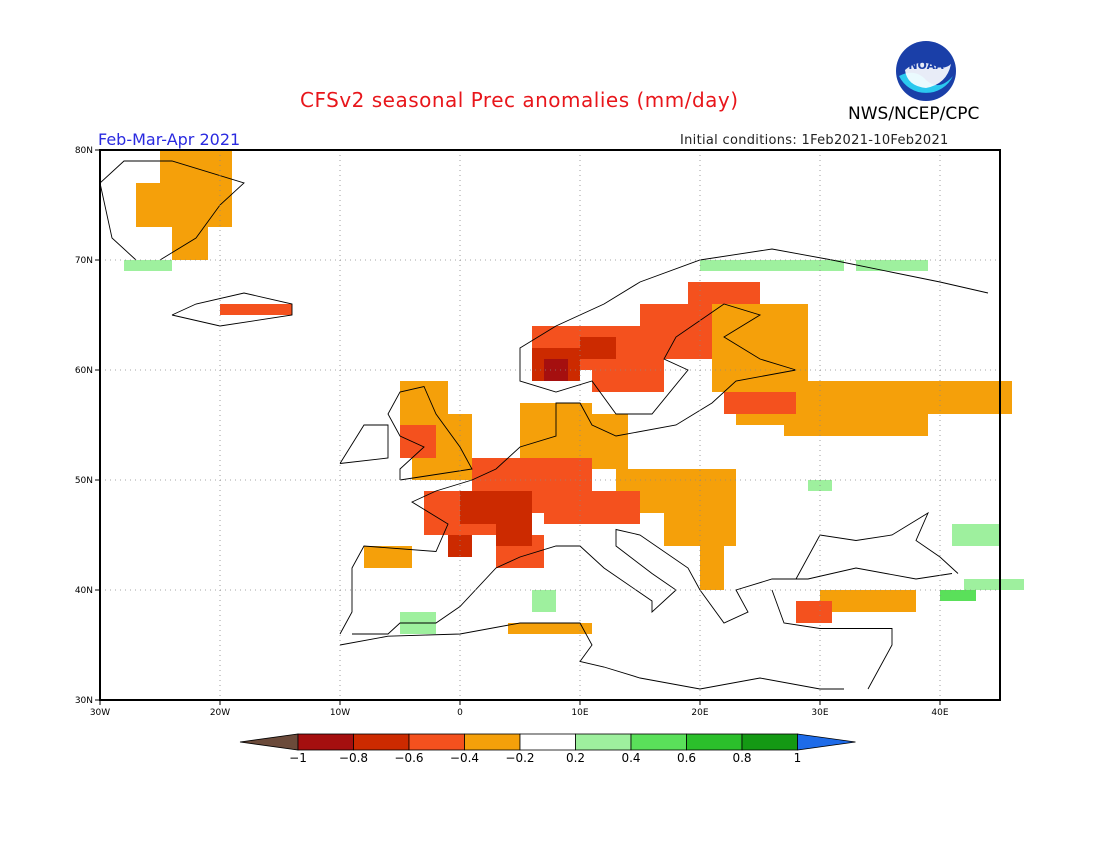  I want to click on lat-label: 80N, so click(84, 151).